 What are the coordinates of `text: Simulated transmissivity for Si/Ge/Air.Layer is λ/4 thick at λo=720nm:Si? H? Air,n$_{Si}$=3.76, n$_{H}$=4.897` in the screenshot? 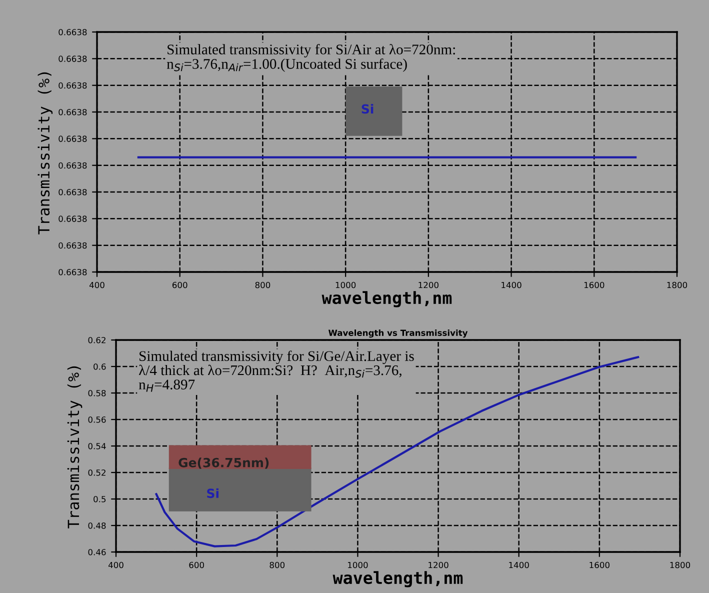 It's located at (276, 371).